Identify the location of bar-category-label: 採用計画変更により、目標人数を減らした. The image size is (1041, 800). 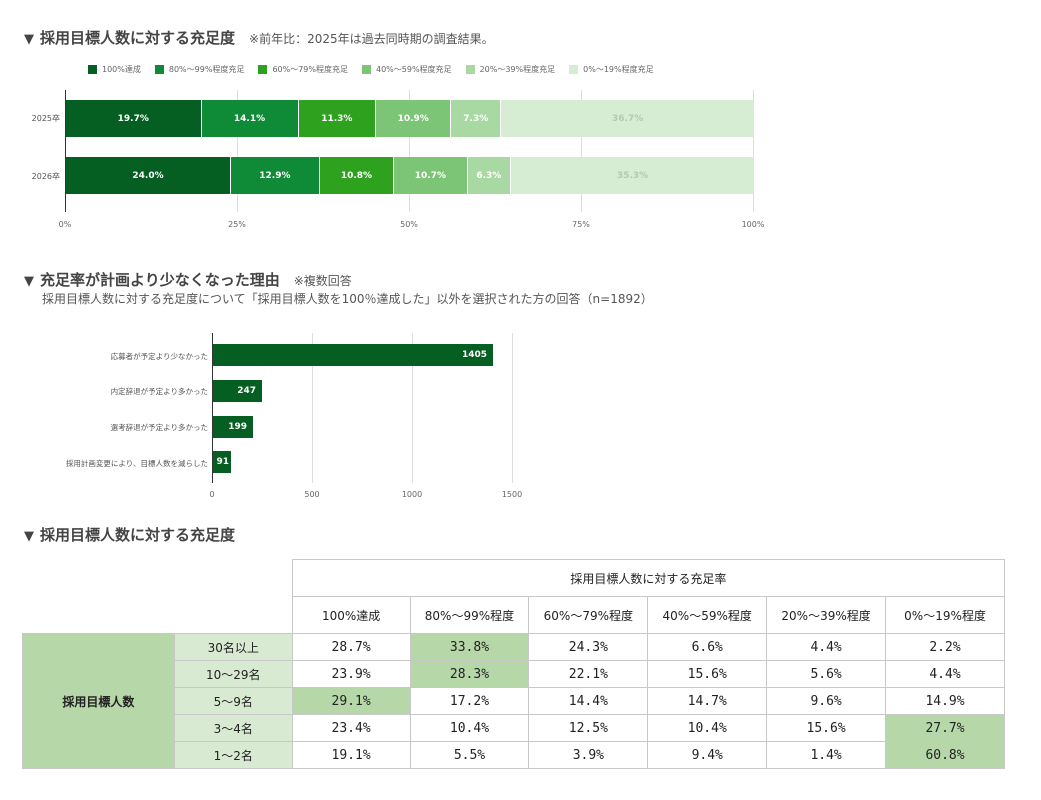
(136, 463).